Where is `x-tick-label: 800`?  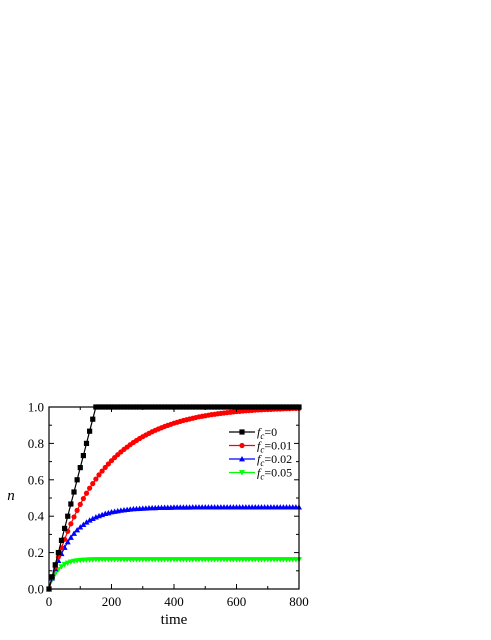 x-tick-label: 800 is located at coordinates (299, 601).